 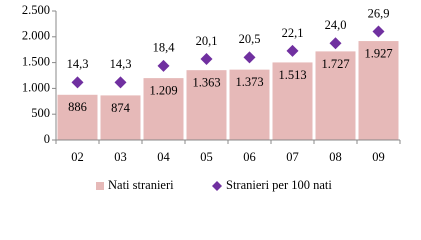 What do you see at coordinates (36, 10) in the screenshot?
I see `y-tick-label: 2.500` at bounding box center [36, 10].